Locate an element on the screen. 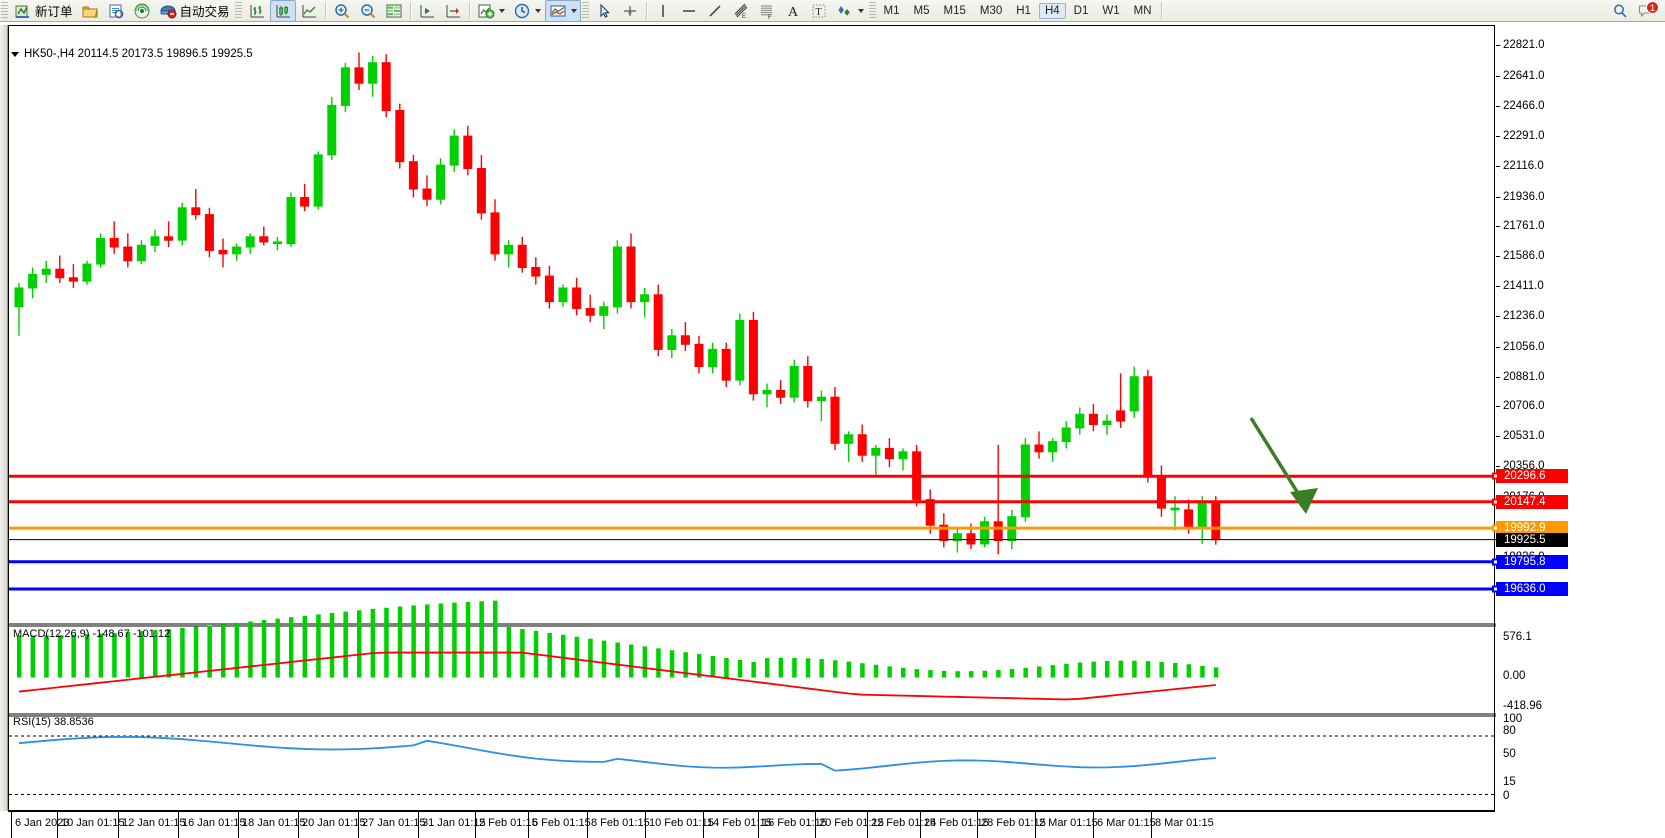  print-preview-icon is located at coordinates (116, 11).